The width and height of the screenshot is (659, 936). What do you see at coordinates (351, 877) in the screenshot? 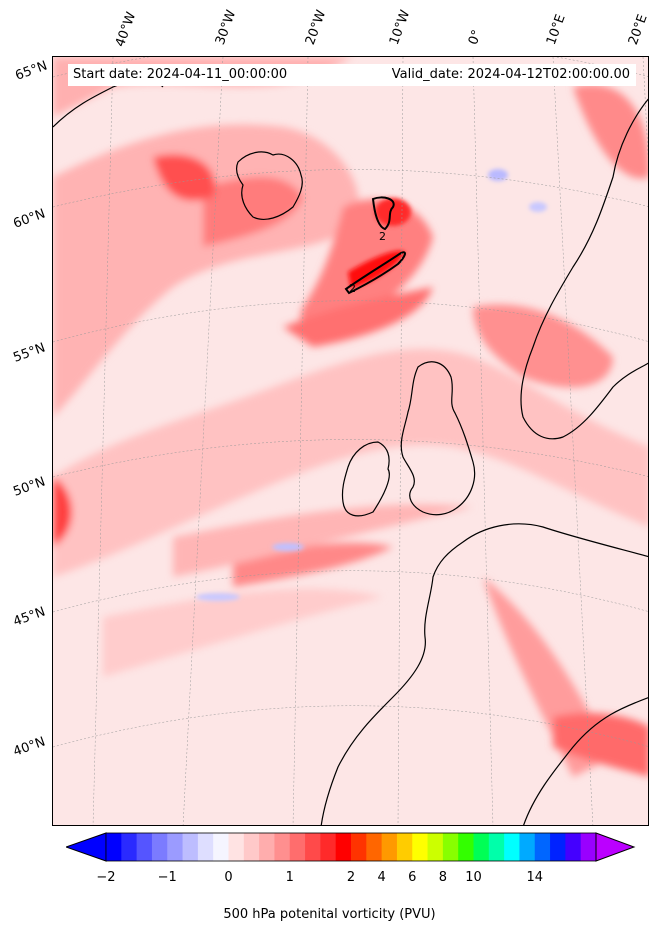
I see `colorbar-tick-label: 2` at bounding box center [351, 877].